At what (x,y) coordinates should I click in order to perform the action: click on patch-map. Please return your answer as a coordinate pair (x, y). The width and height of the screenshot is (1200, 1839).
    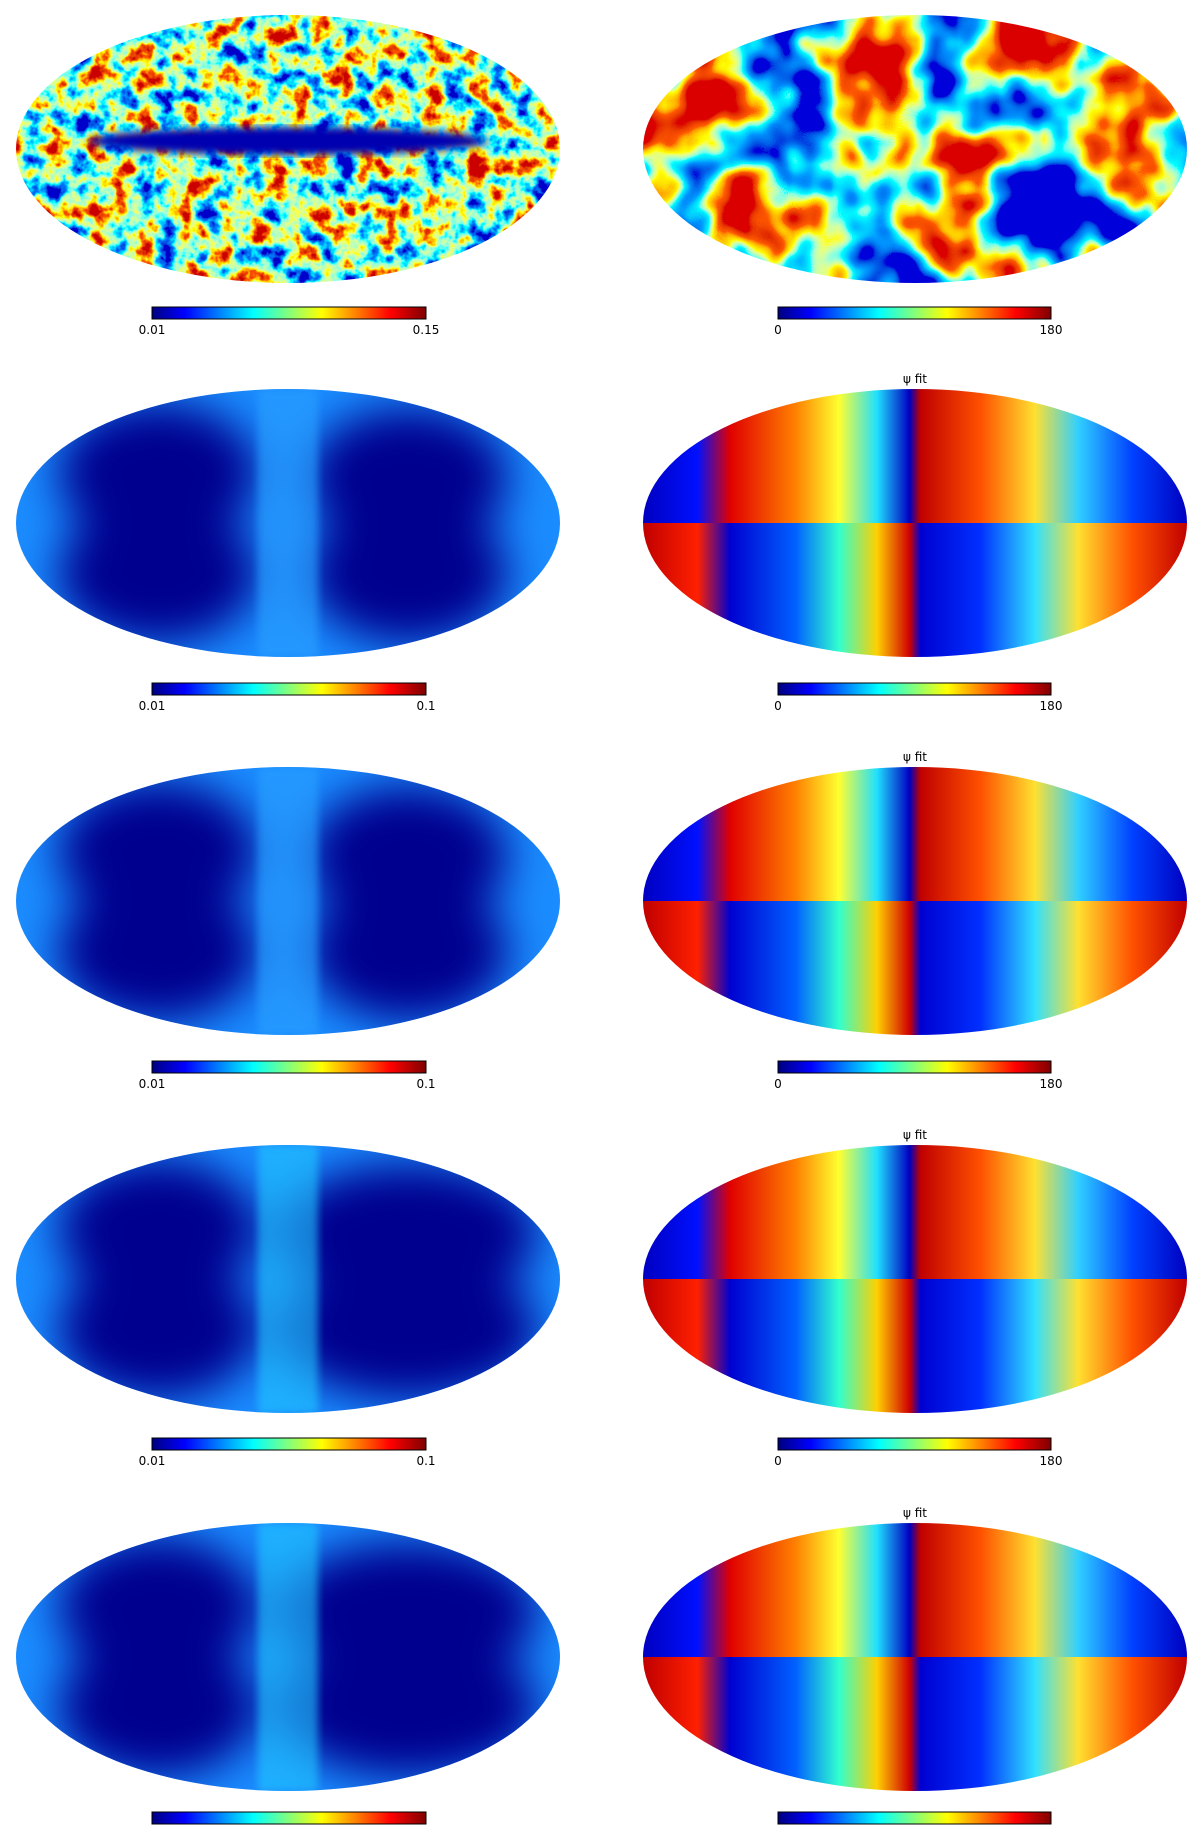
    Looking at the image, I should click on (915, 149).